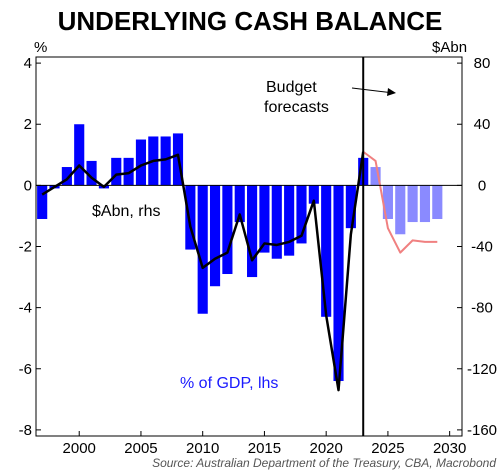 Image resolution: width=500 pixels, height=474 pixels. Describe the element at coordinates (326, 251) in the screenshot. I see `gdp-bar-2020` at that location.